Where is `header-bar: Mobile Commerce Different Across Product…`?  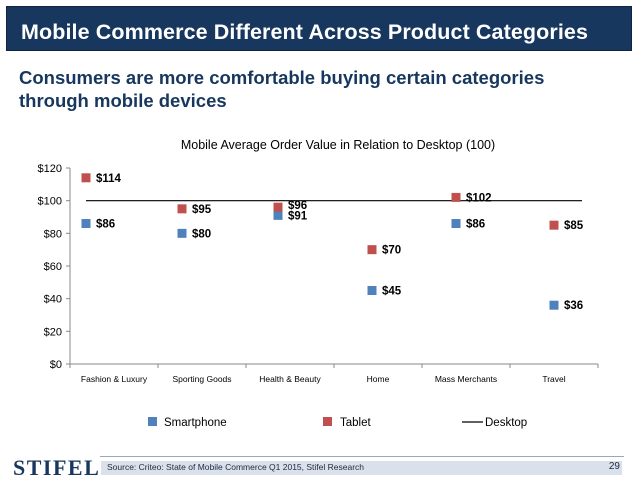
header-bar: Mobile Commerce Different Across Product… is located at coordinates (319, 28).